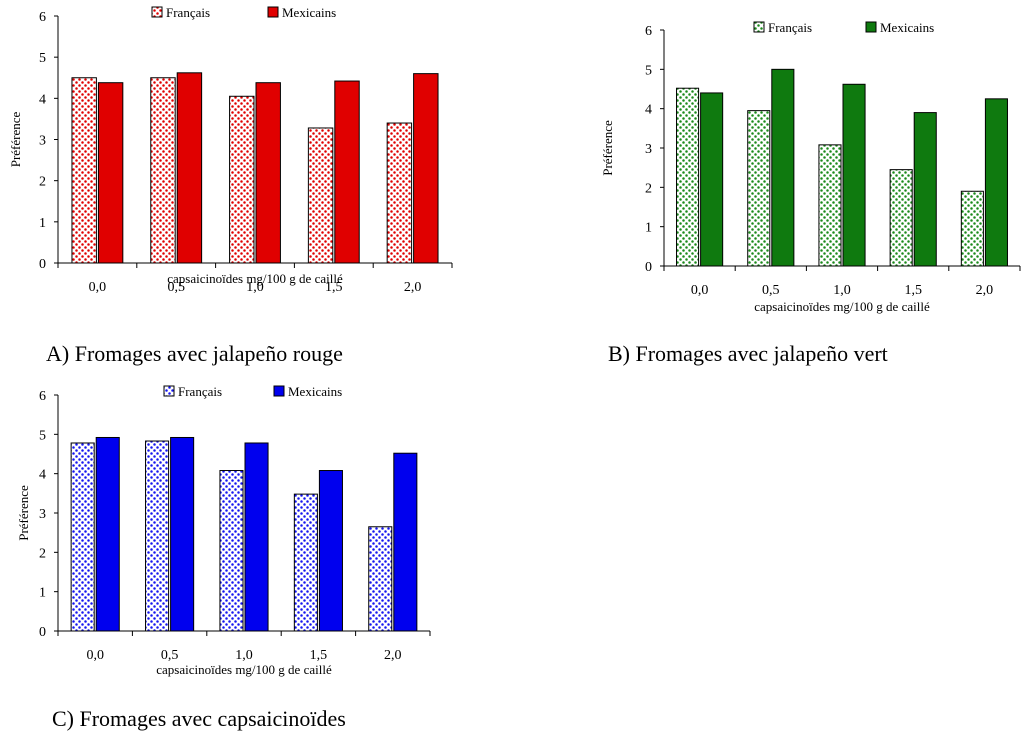 Image resolution: width=1033 pixels, height=736 pixels. Describe the element at coordinates (748, 353) in the screenshot. I see `chart-b-caption: B) Fromages avec jalapeño vert` at that location.